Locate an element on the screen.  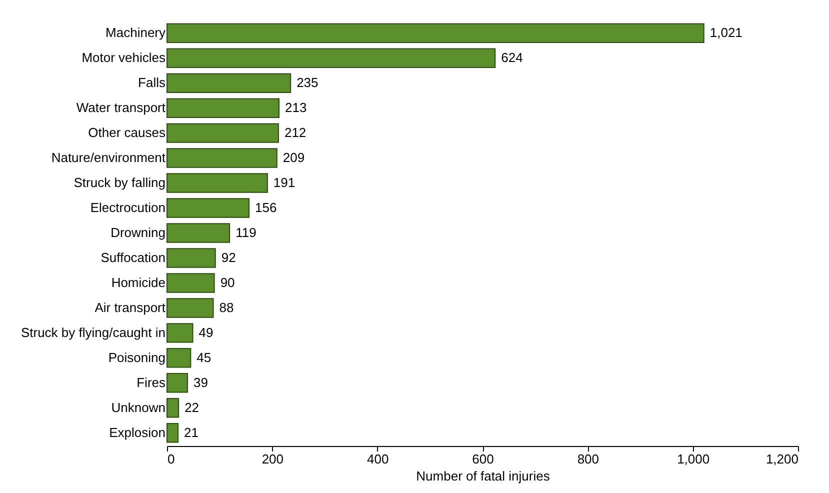
x-tick-label: 1,000 is located at coordinates (693, 459).